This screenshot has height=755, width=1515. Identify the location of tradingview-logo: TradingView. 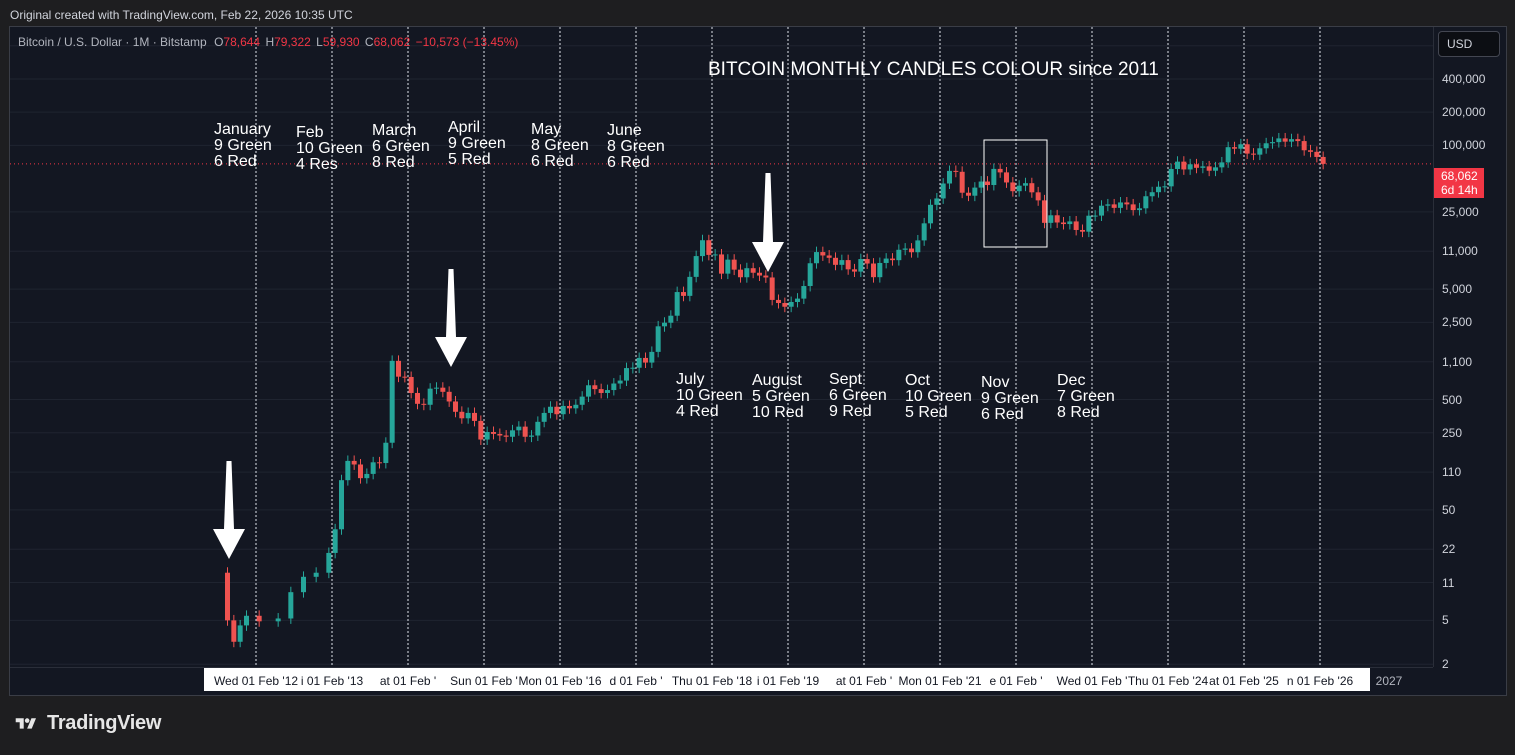
(86, 723).